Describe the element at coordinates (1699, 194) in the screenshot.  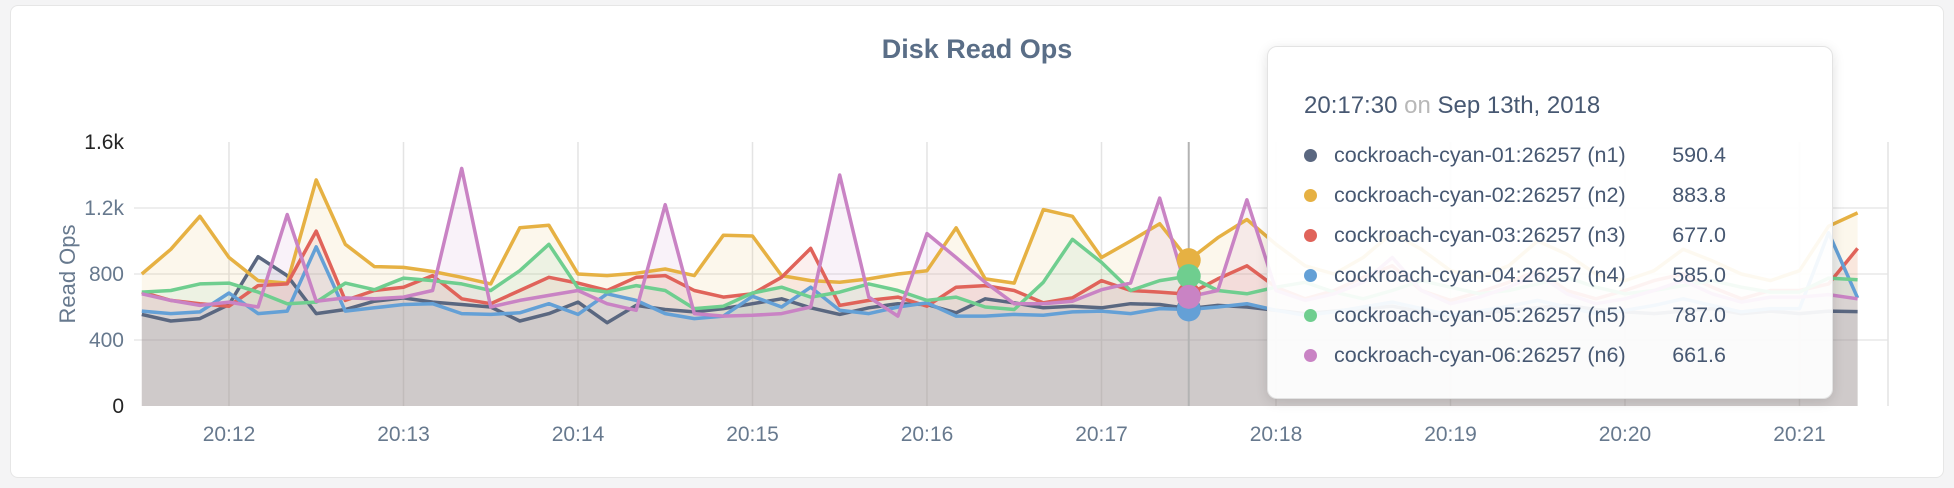
I see `series-value: 883.8` at that location.